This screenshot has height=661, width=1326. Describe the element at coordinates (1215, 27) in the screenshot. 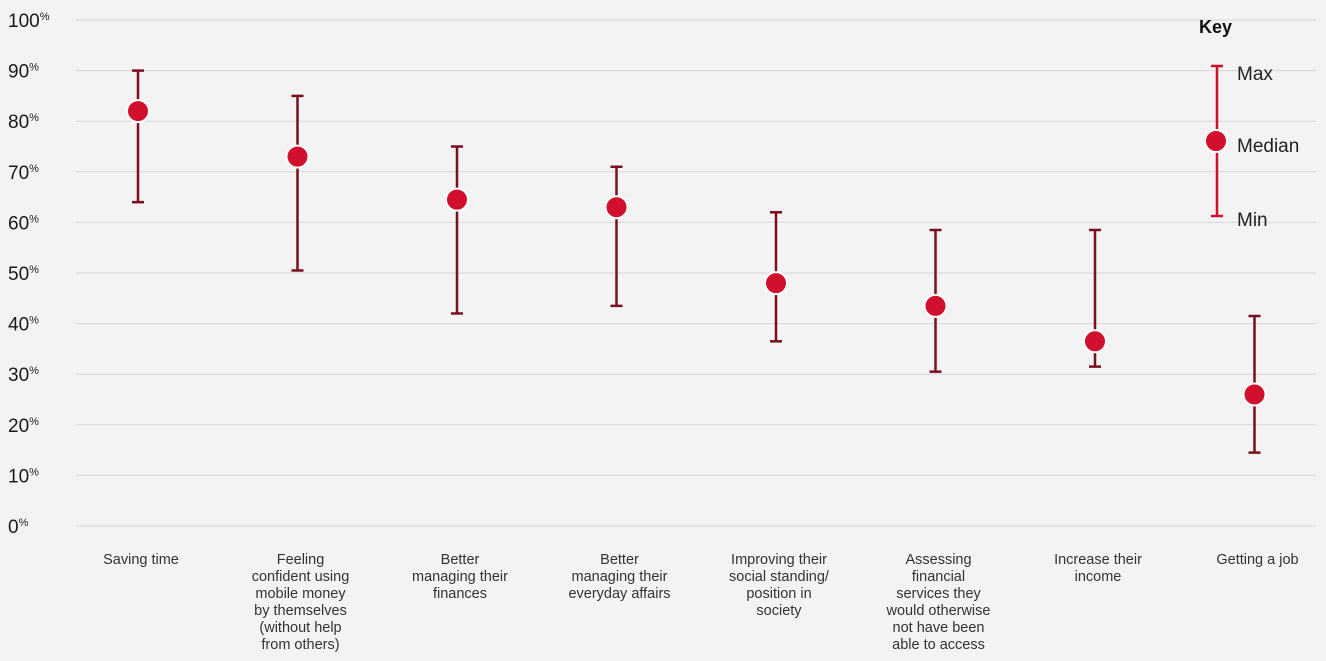

I see `legend-title: Key` at that location.